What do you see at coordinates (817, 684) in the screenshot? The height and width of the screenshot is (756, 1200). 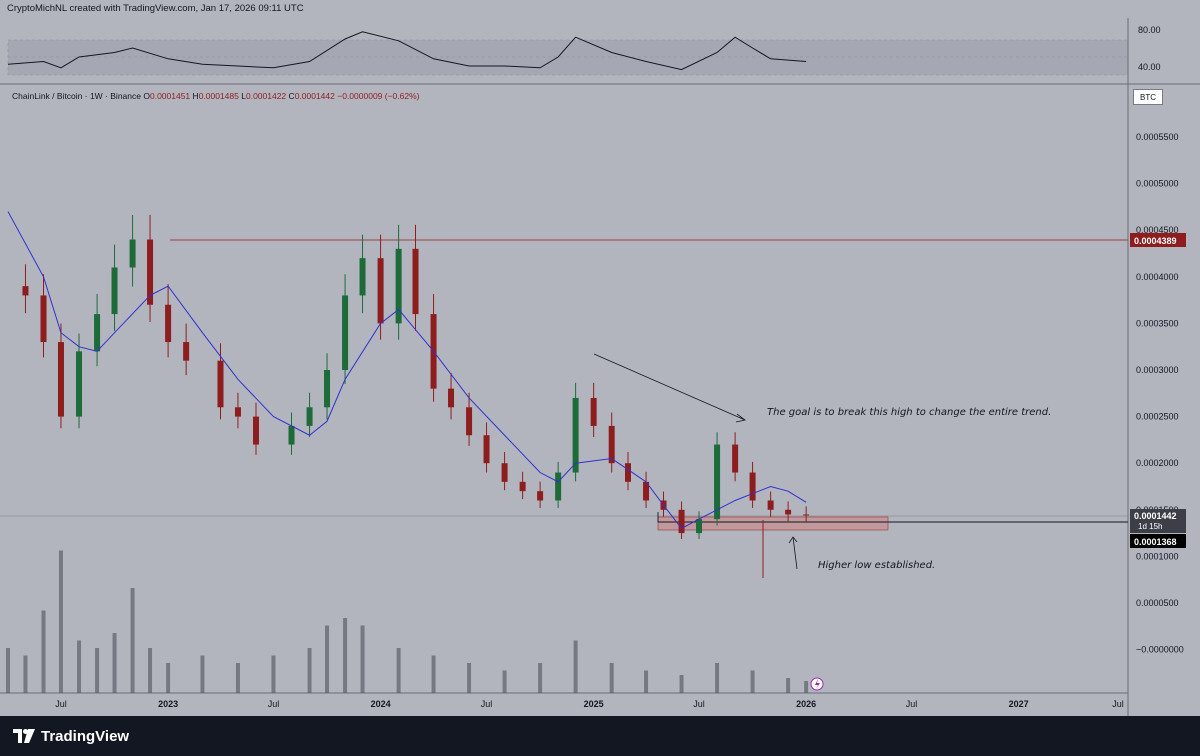 I see `lightning-glyph` at bounding box center [817, 684].